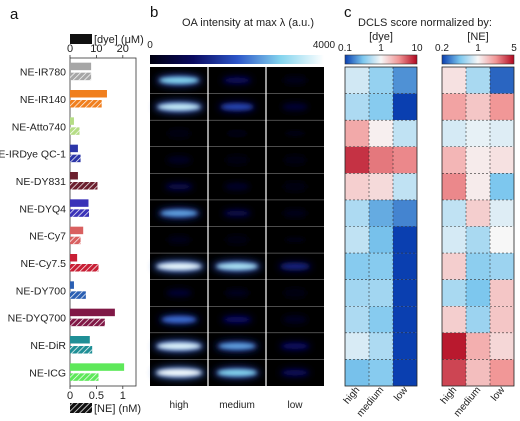 The width and height of the screenshot is (520, 421). Describe the element at coordinates (42, 209) in the screenshot. I see `category-label: NE-DYQ4` at that location.